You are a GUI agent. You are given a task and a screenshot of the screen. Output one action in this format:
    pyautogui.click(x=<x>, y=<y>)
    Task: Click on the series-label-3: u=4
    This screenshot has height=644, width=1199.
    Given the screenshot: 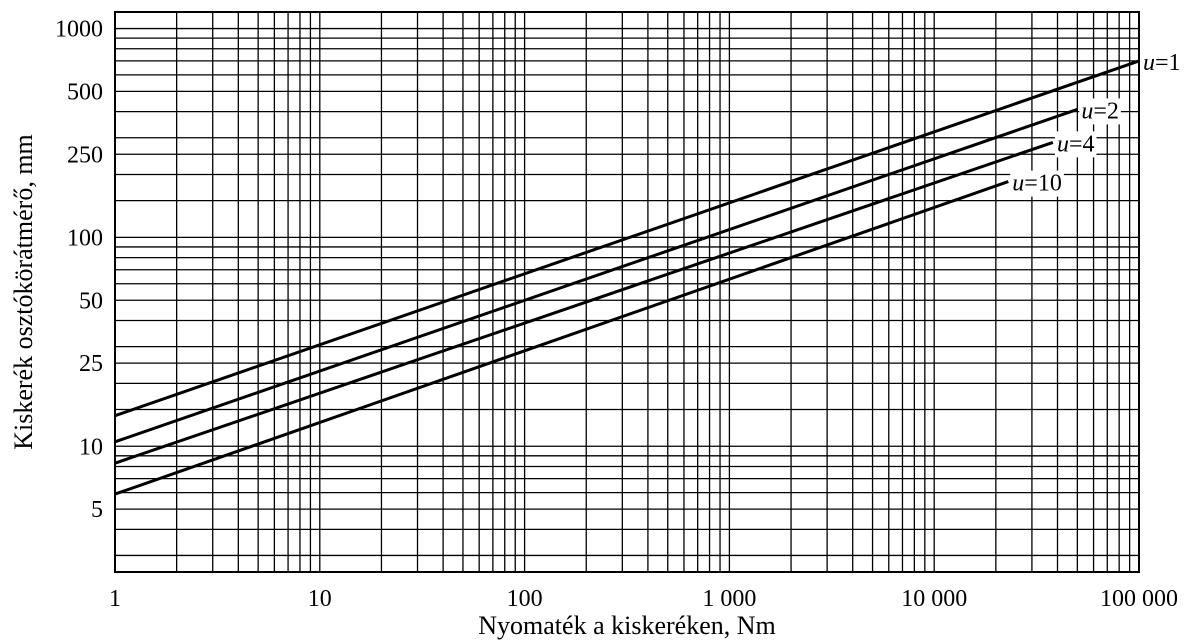 What is the action you would take?
    pyautogui.click(x=1076, y=144)
    